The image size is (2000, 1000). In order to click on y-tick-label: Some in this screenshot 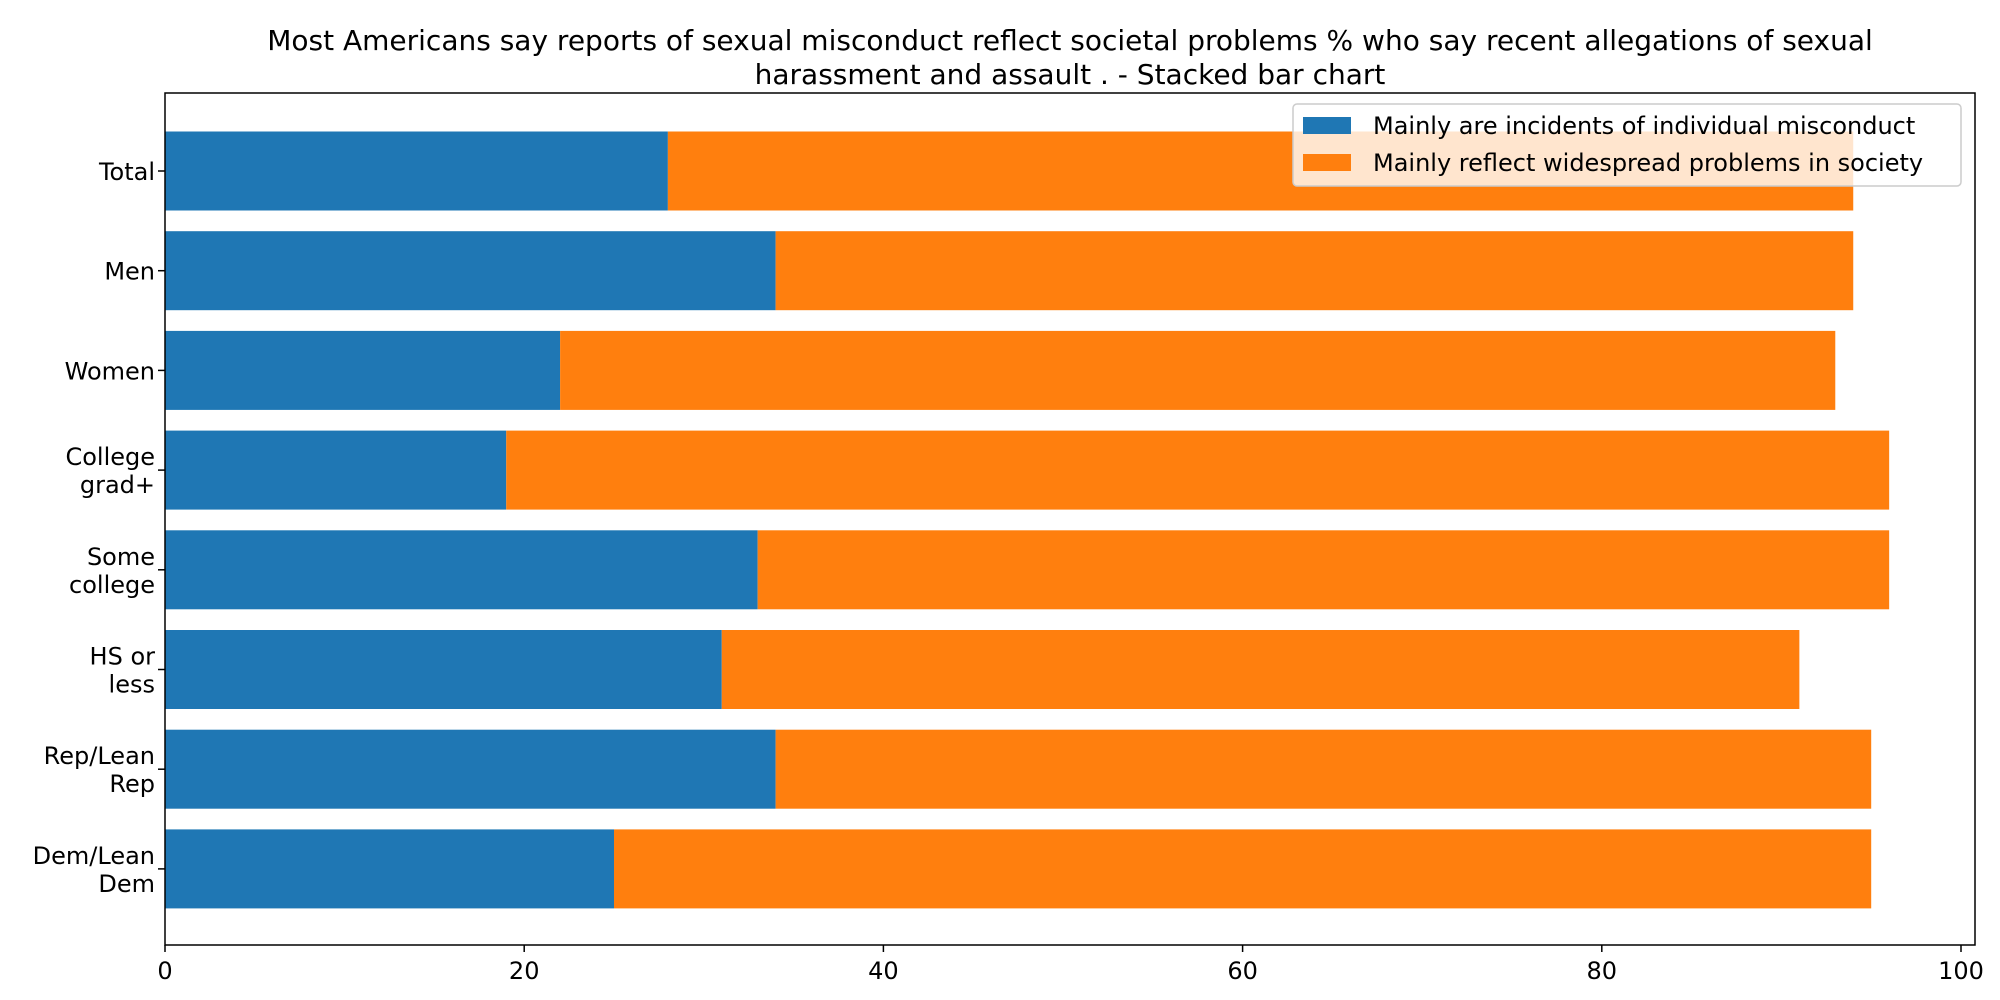, I will do `click(121, 557)`.